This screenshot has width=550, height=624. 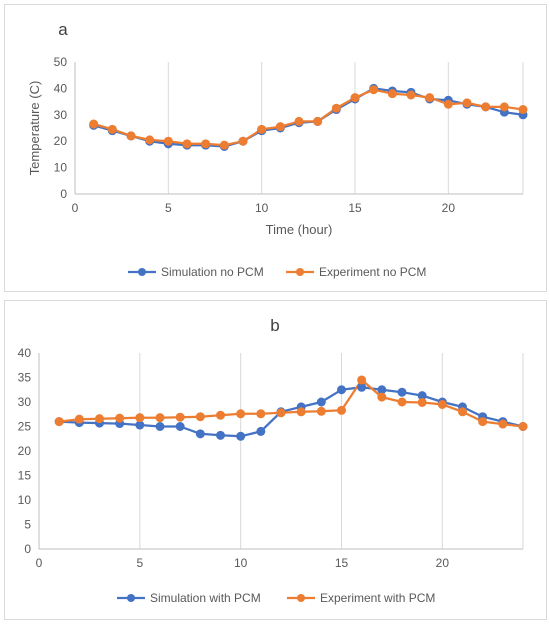 I want to click on chart-b-legend: Simulation with PCM Experiment with PCM, so click(x=276, y=598).